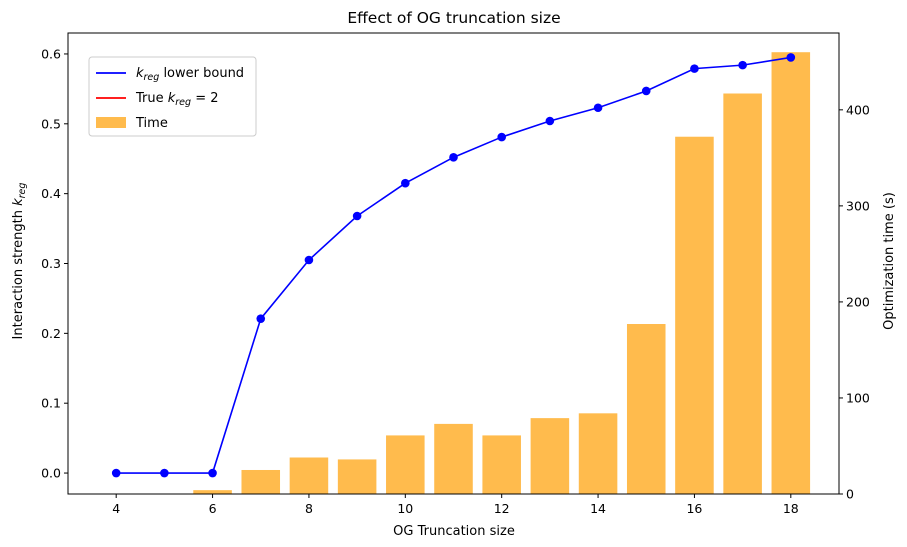  What do you see at coordinates (51, 333) in the screenshot?
I see `y-left-tick-label: 0.2` at bounding box center [51, 333].